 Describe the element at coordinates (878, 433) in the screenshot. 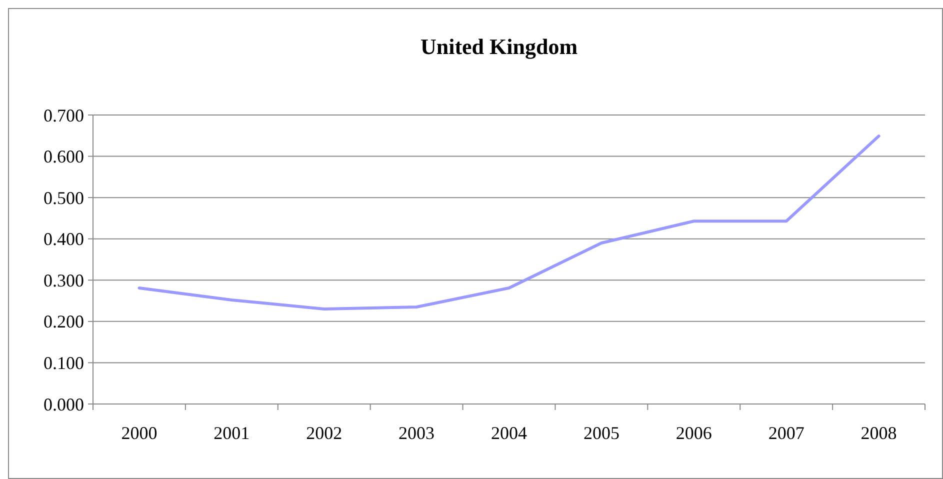

I see `x-tick-label: 2008` at that location.